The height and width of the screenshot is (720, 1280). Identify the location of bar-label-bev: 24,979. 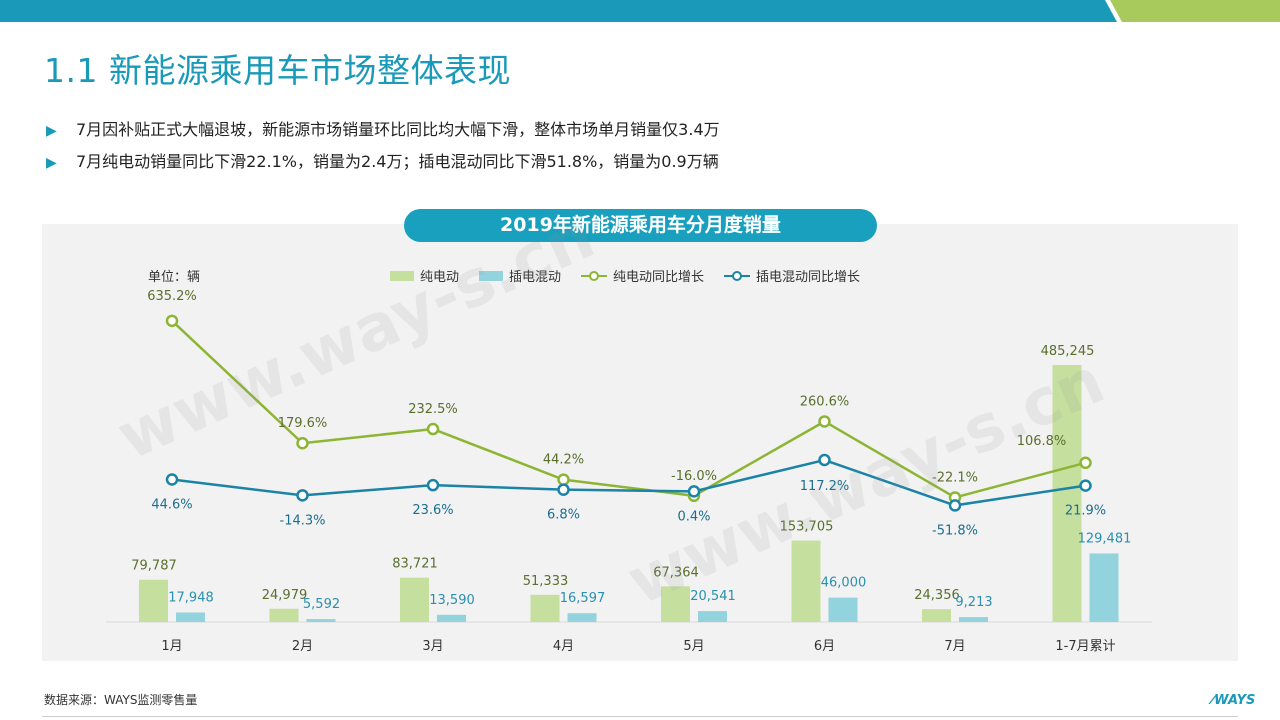
(285, 595).